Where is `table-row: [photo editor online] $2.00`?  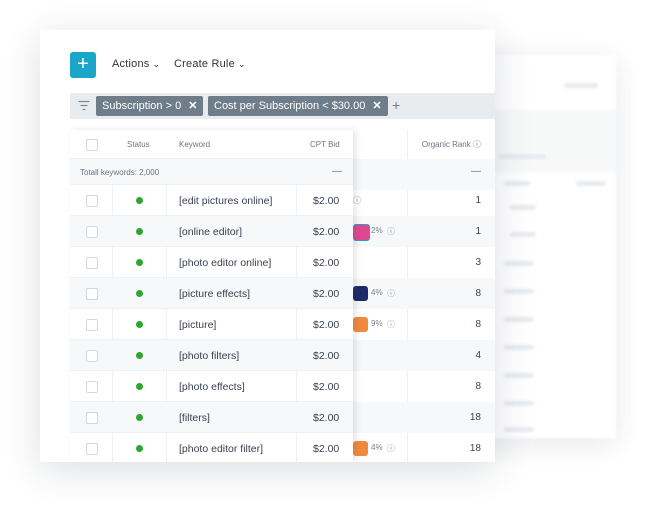
table-row: [photo editor online] $2.00 is located at coordinates (211, 262).